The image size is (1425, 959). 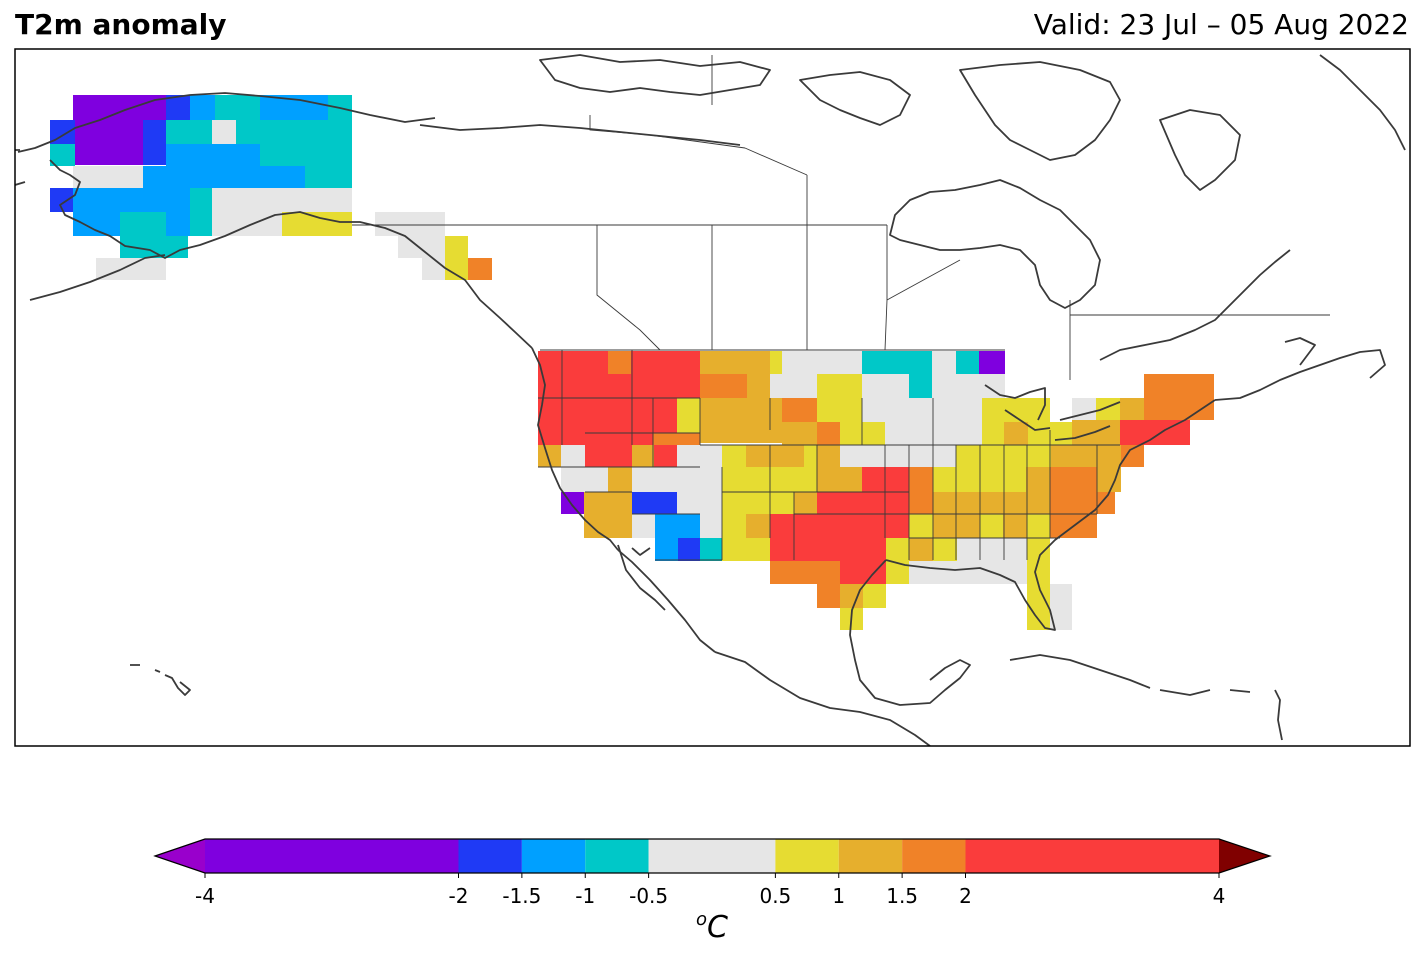 I want to click on colorbar-tick-label-9: 4, so click(x=1219, y=896).